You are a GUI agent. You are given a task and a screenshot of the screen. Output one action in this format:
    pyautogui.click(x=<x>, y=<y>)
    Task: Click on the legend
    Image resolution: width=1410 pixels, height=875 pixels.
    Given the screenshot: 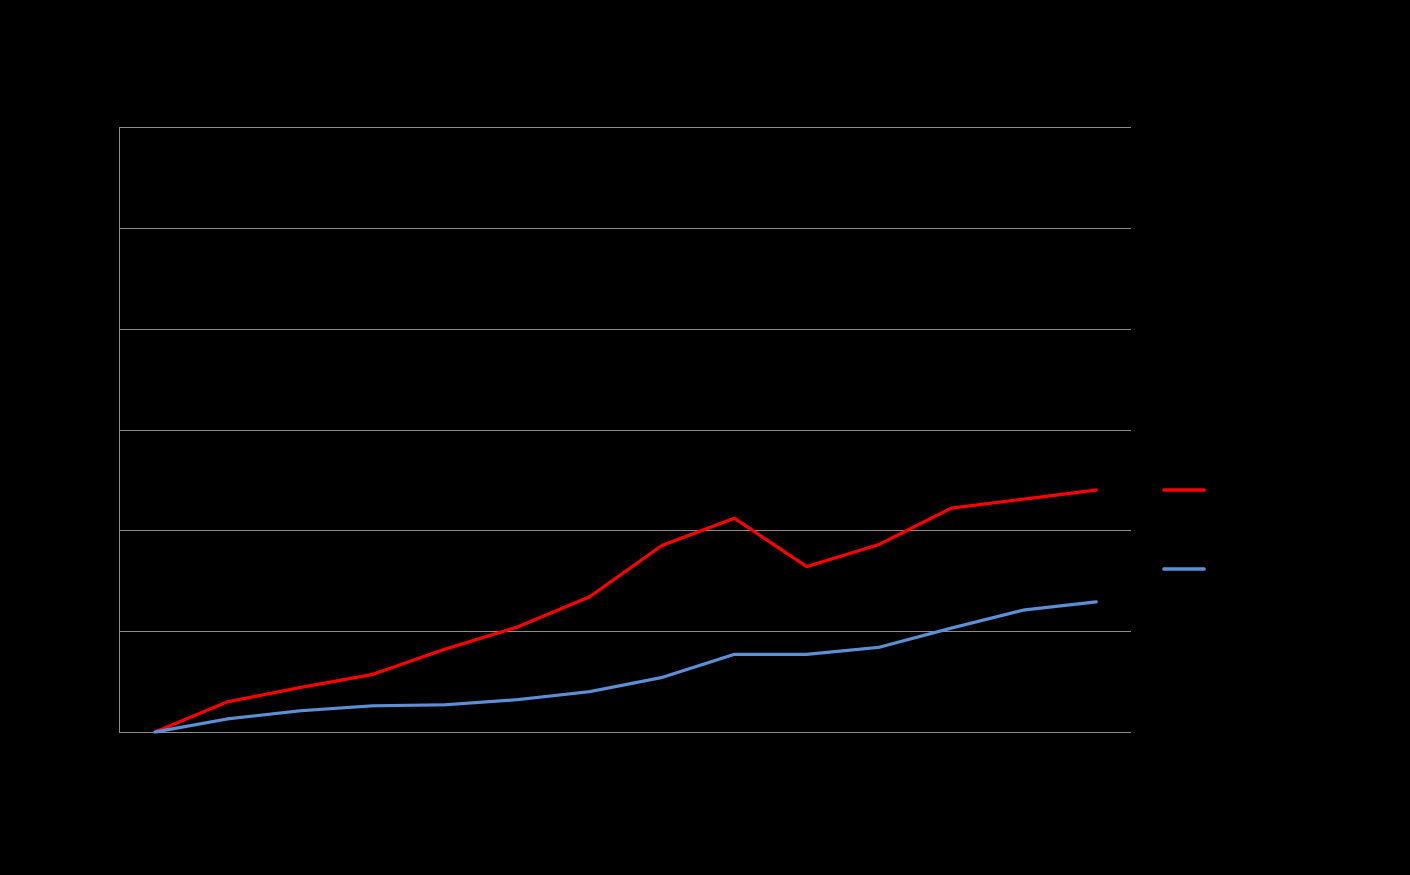 What is the action you would take?
    pyautogui.click(x=1184, y=529)
    